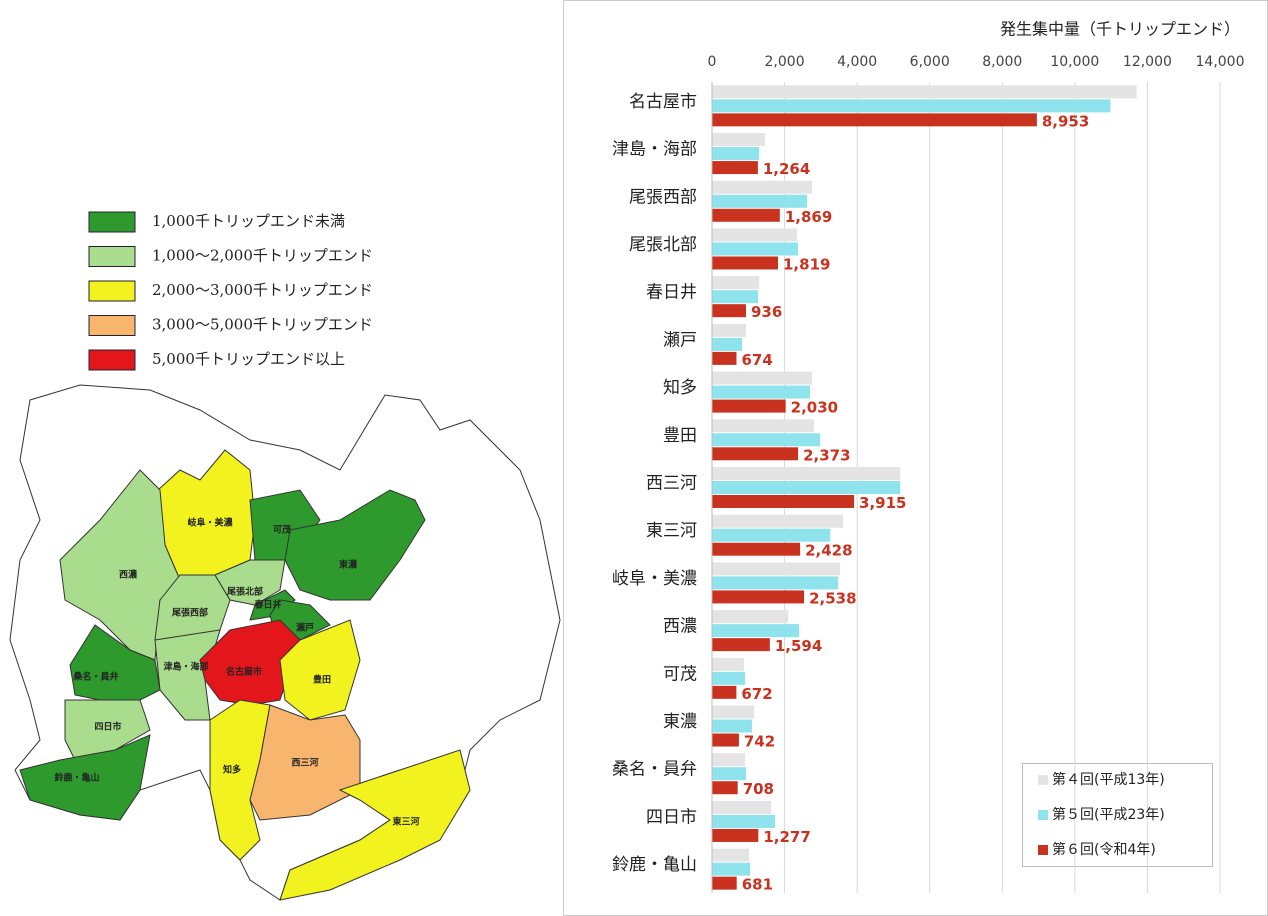 The height and width of the screenshot is (916, 1268). What do you see at coordinates (712, 62) in the screenshot?
I see `x-tick-label: 0` at bounding box center [712, 62].